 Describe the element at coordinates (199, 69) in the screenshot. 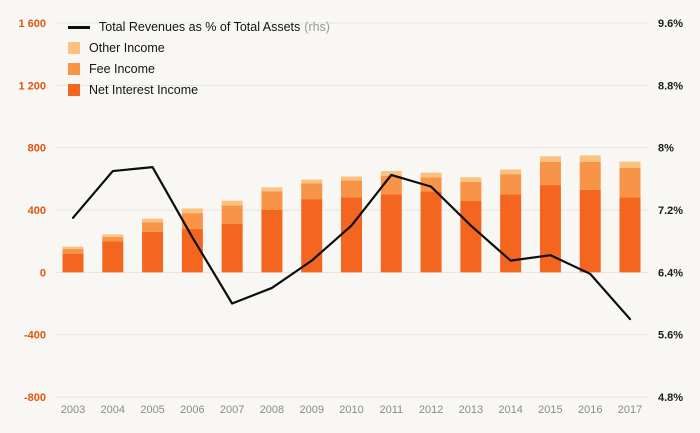

I see `legend-item-fee-income: Fee Income` at that location.